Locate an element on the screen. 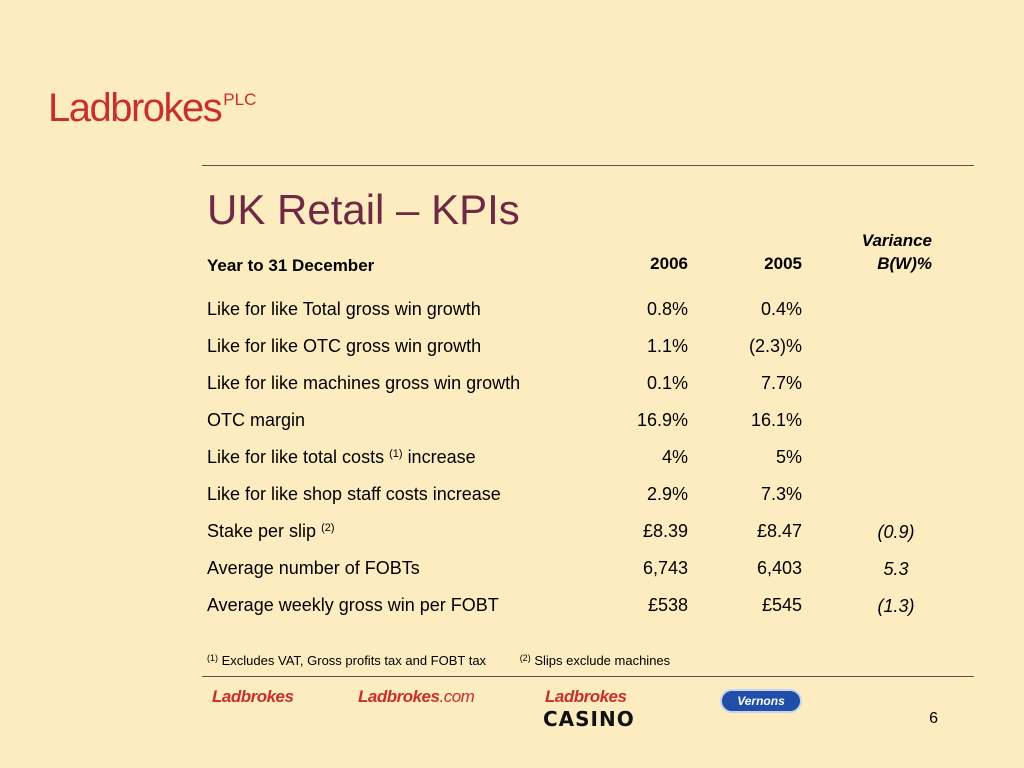  value-2006: 4% is located at coordinates (674, 457).